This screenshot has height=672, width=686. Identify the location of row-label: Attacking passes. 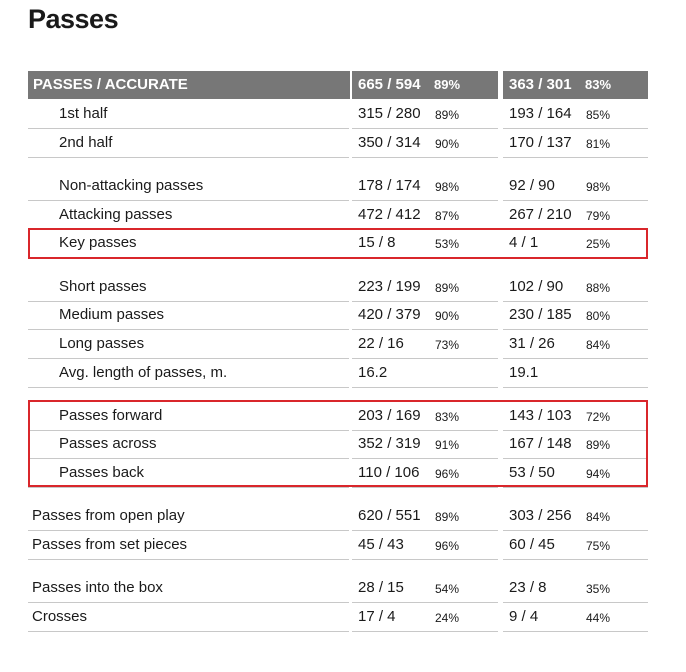
(116, 214).